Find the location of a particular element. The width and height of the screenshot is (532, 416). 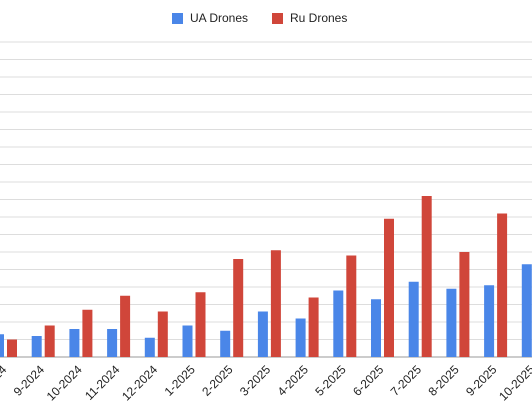

x-tick-label: 3-2025 is located at coordinates (255, 380).